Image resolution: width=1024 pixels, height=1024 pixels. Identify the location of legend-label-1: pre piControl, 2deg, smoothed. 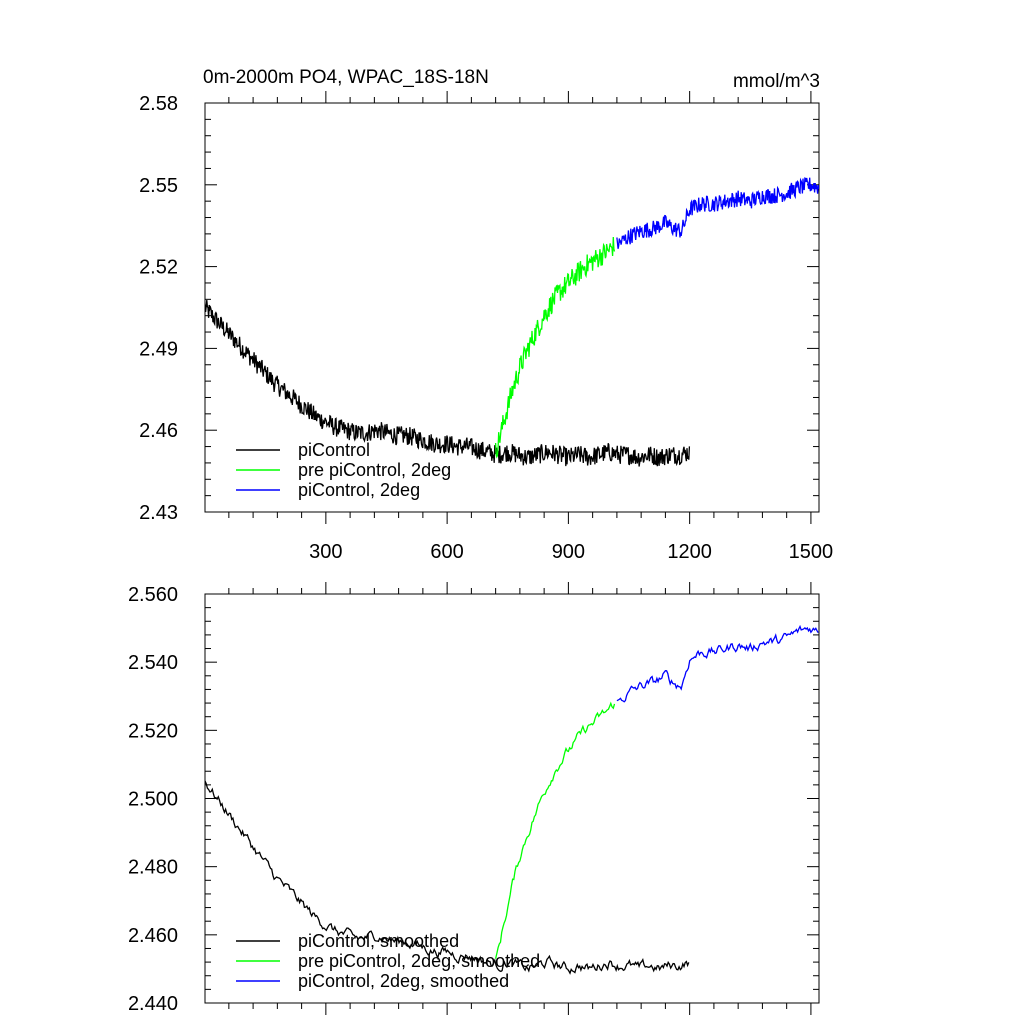
(419, 961).